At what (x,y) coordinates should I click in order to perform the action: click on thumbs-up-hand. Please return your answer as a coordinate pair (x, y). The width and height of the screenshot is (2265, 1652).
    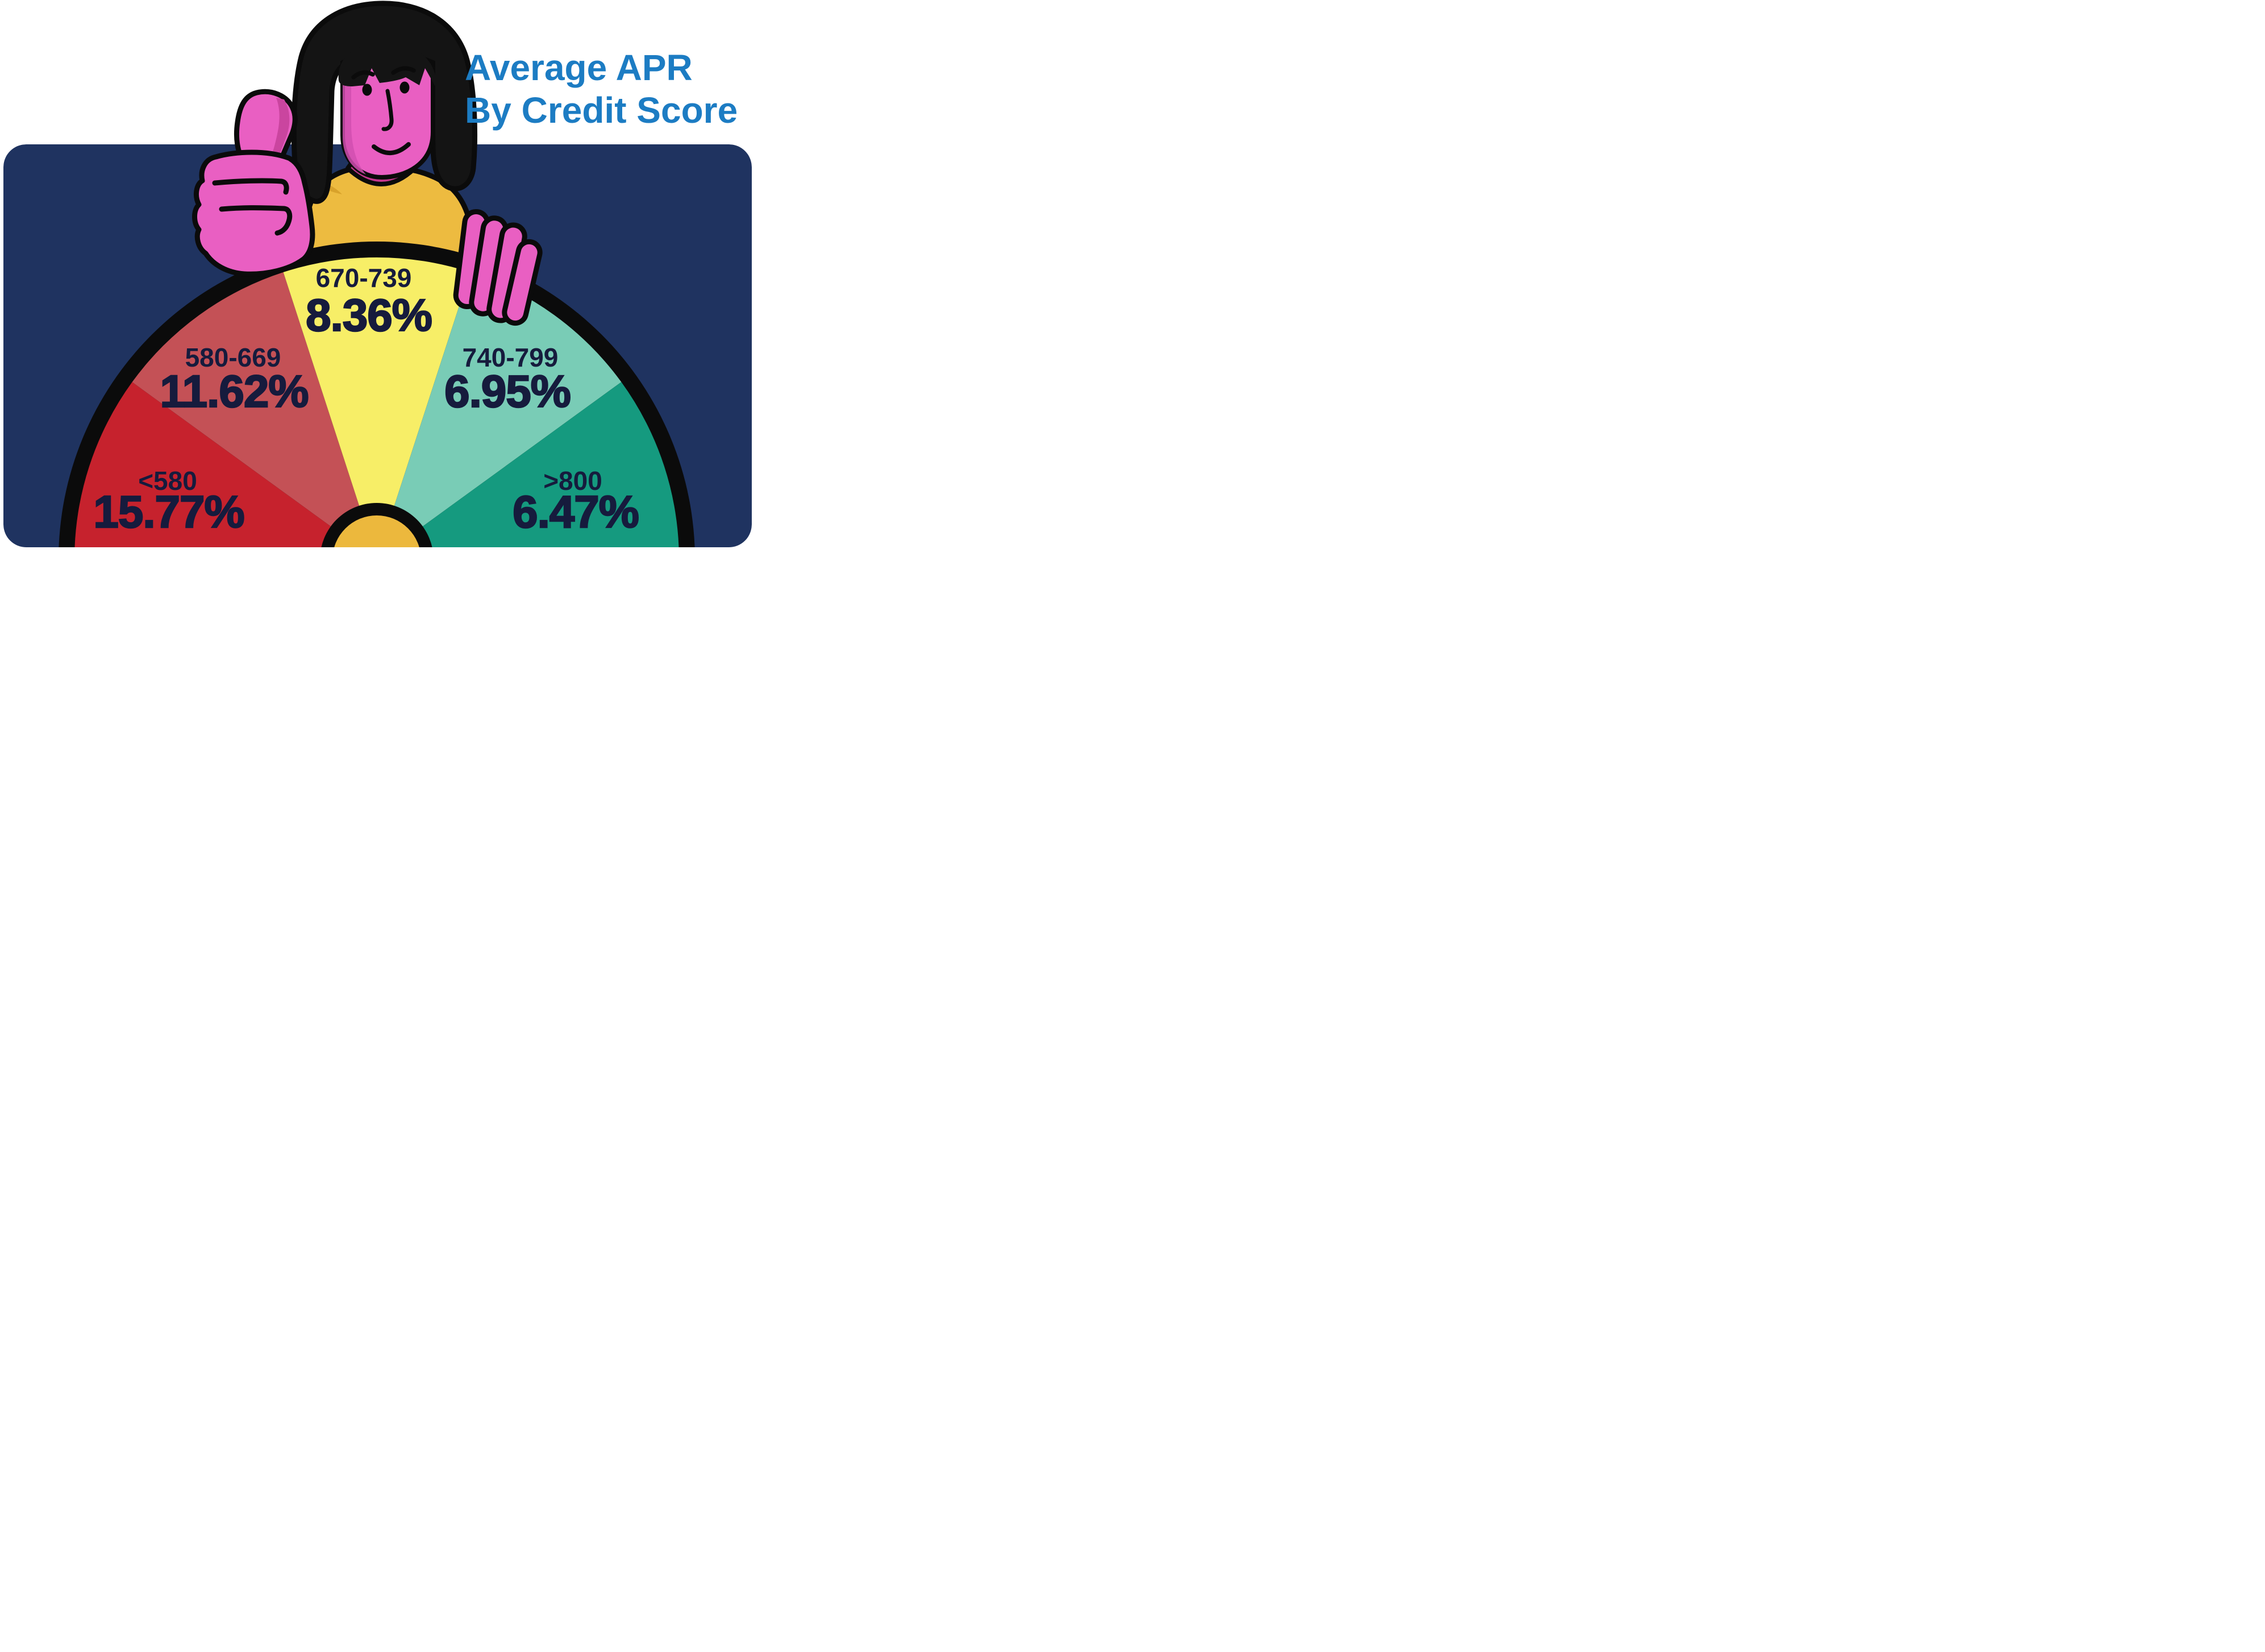
    Looking at the image, I should click on (253, 183).